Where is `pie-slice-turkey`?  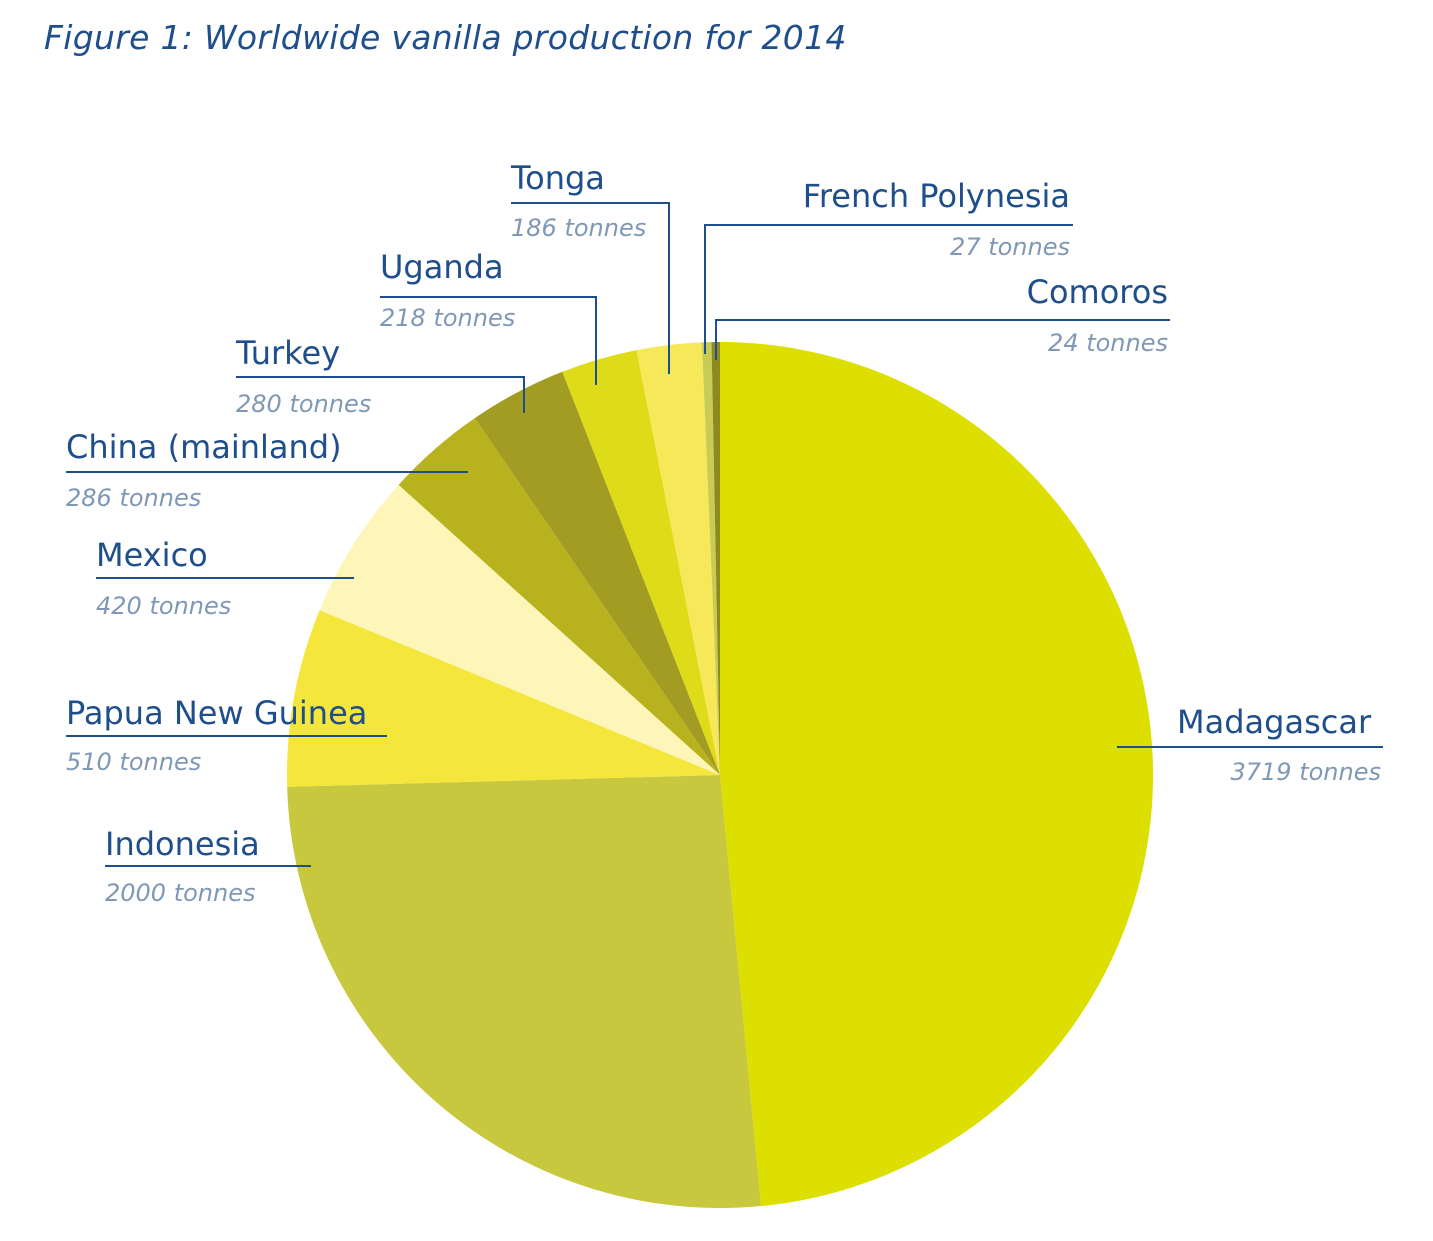
pie-slice-turkey is located at coordinates (597, 573).